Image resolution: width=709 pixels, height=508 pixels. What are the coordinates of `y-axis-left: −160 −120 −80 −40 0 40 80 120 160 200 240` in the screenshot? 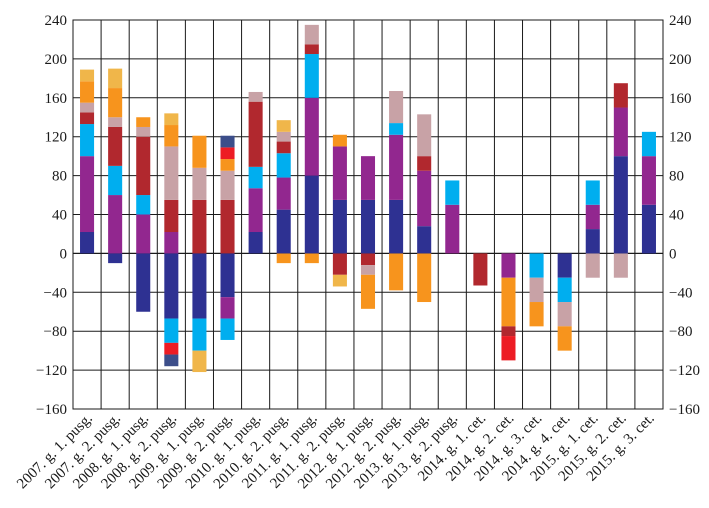 It's located at (51, 215).